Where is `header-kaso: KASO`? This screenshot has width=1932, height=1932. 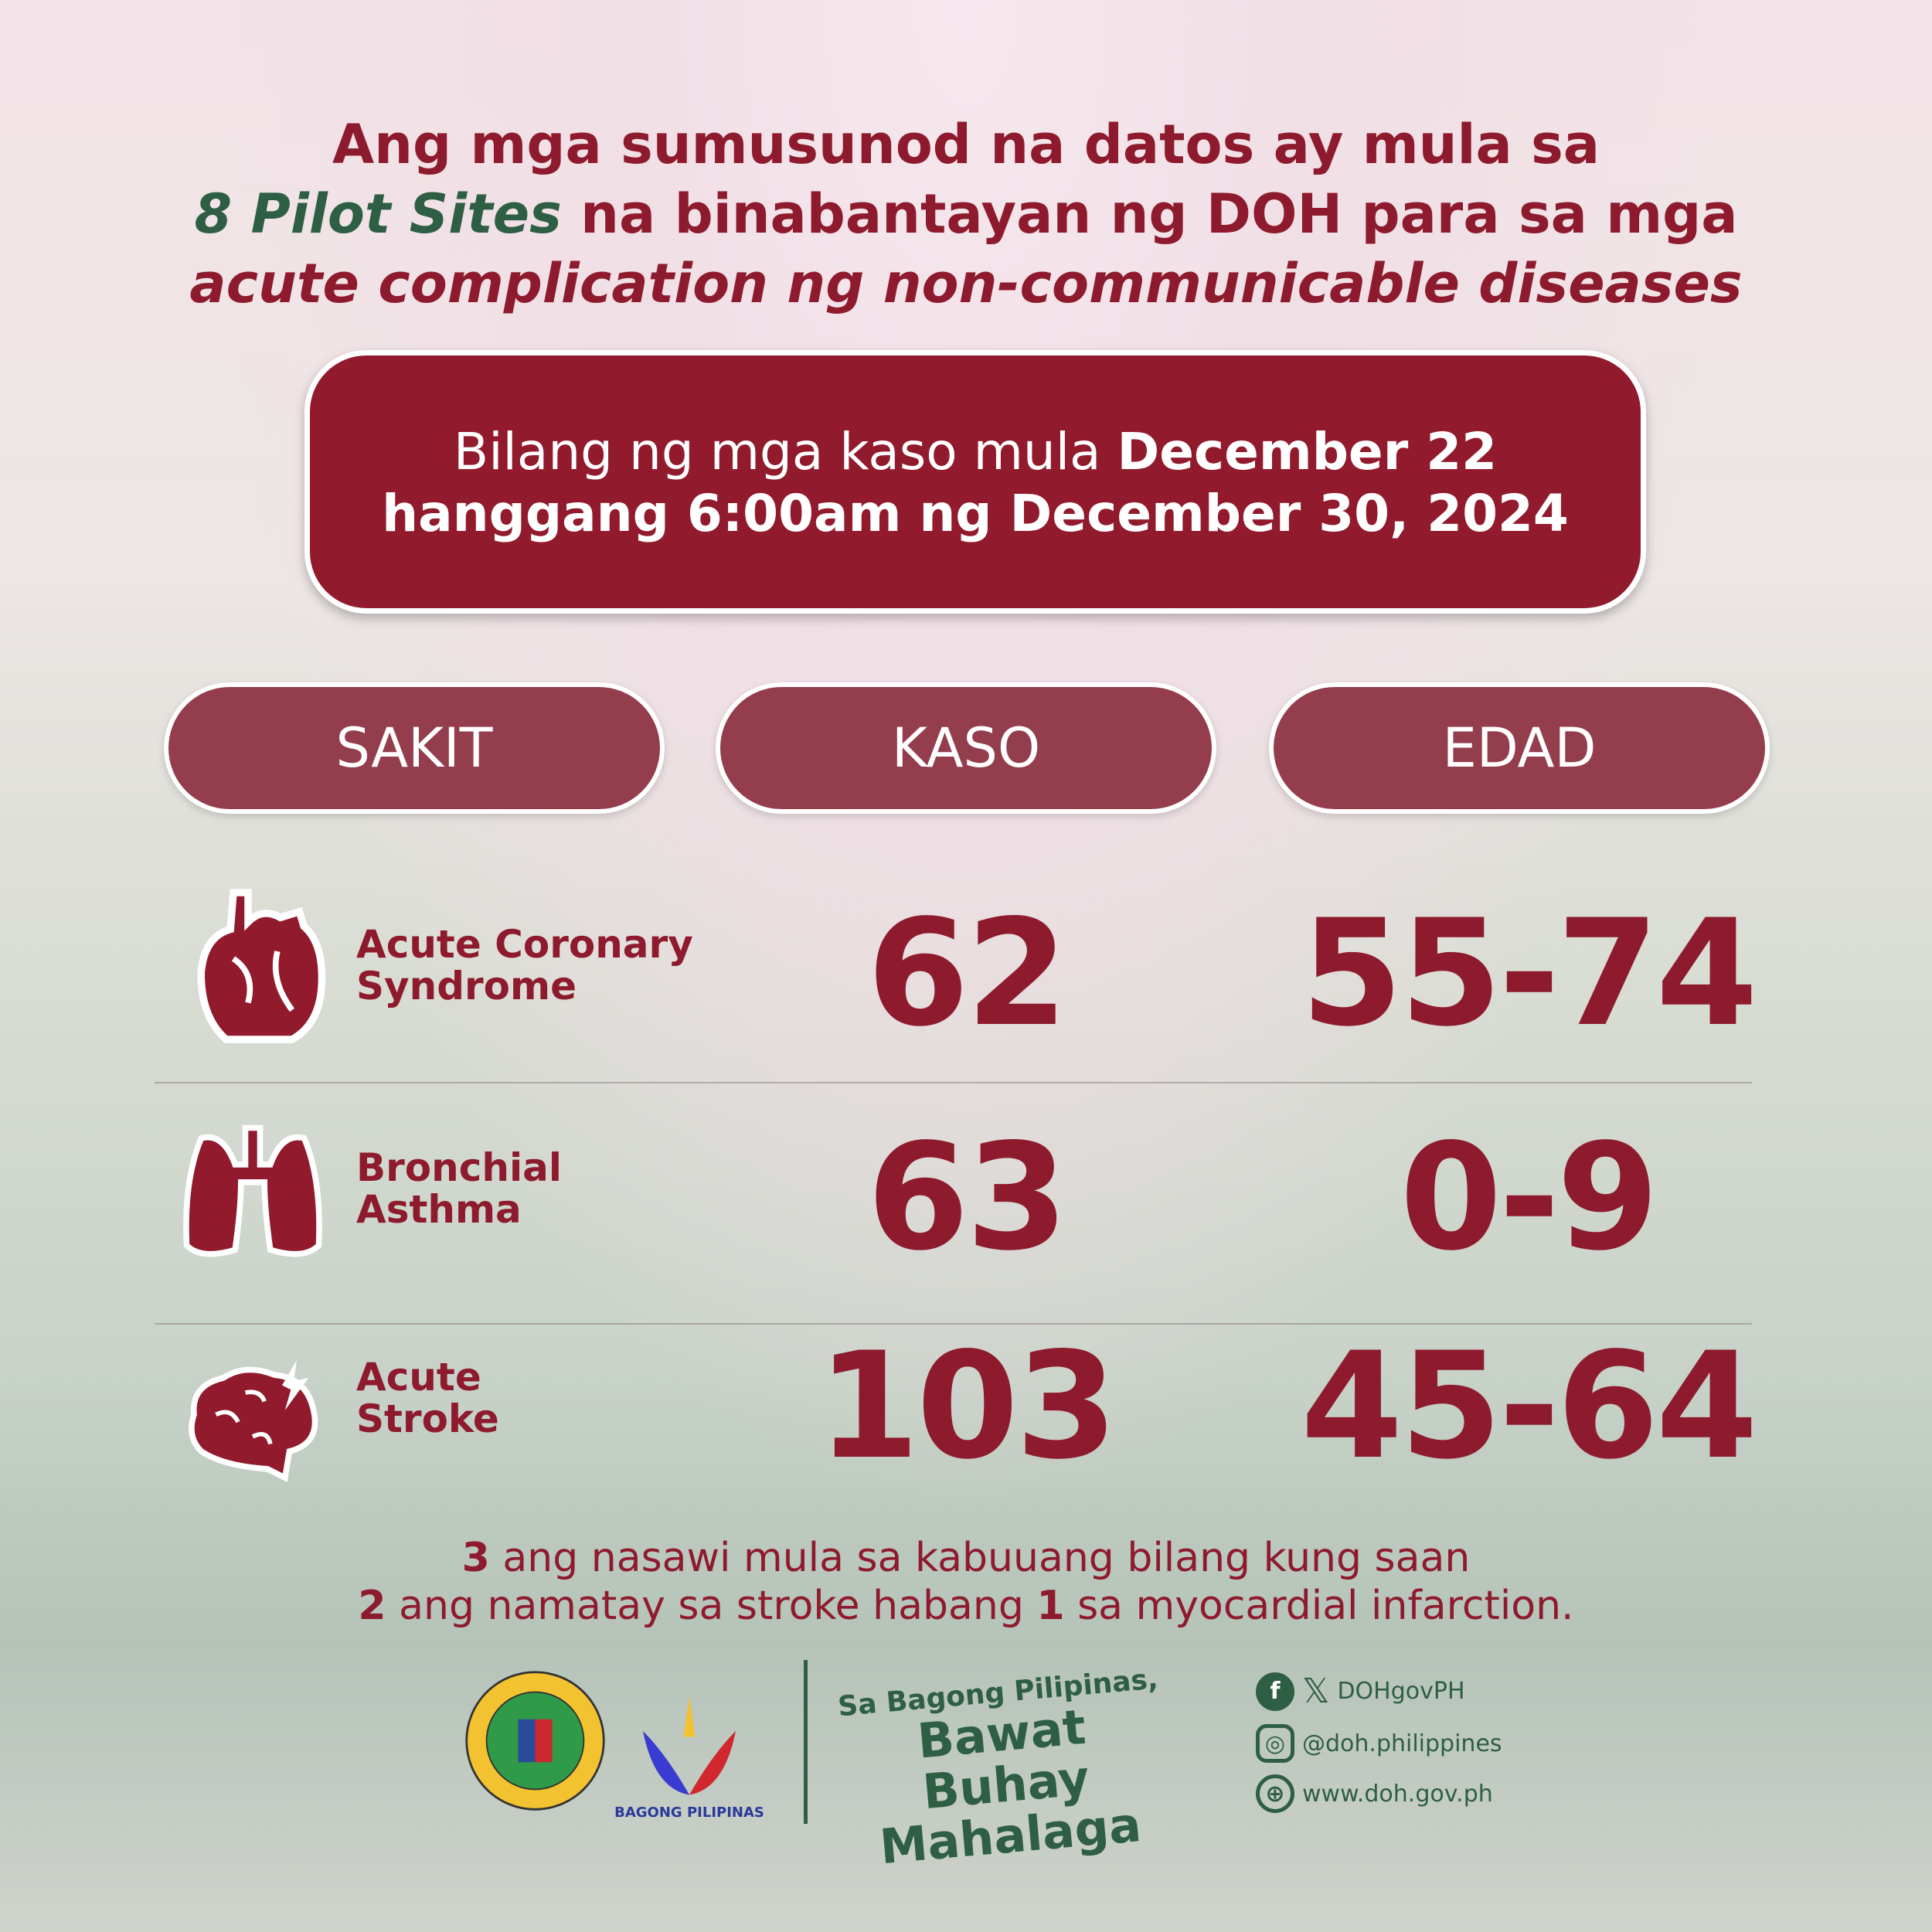 header-kaso: KASO is located at coordinates (966, 748).